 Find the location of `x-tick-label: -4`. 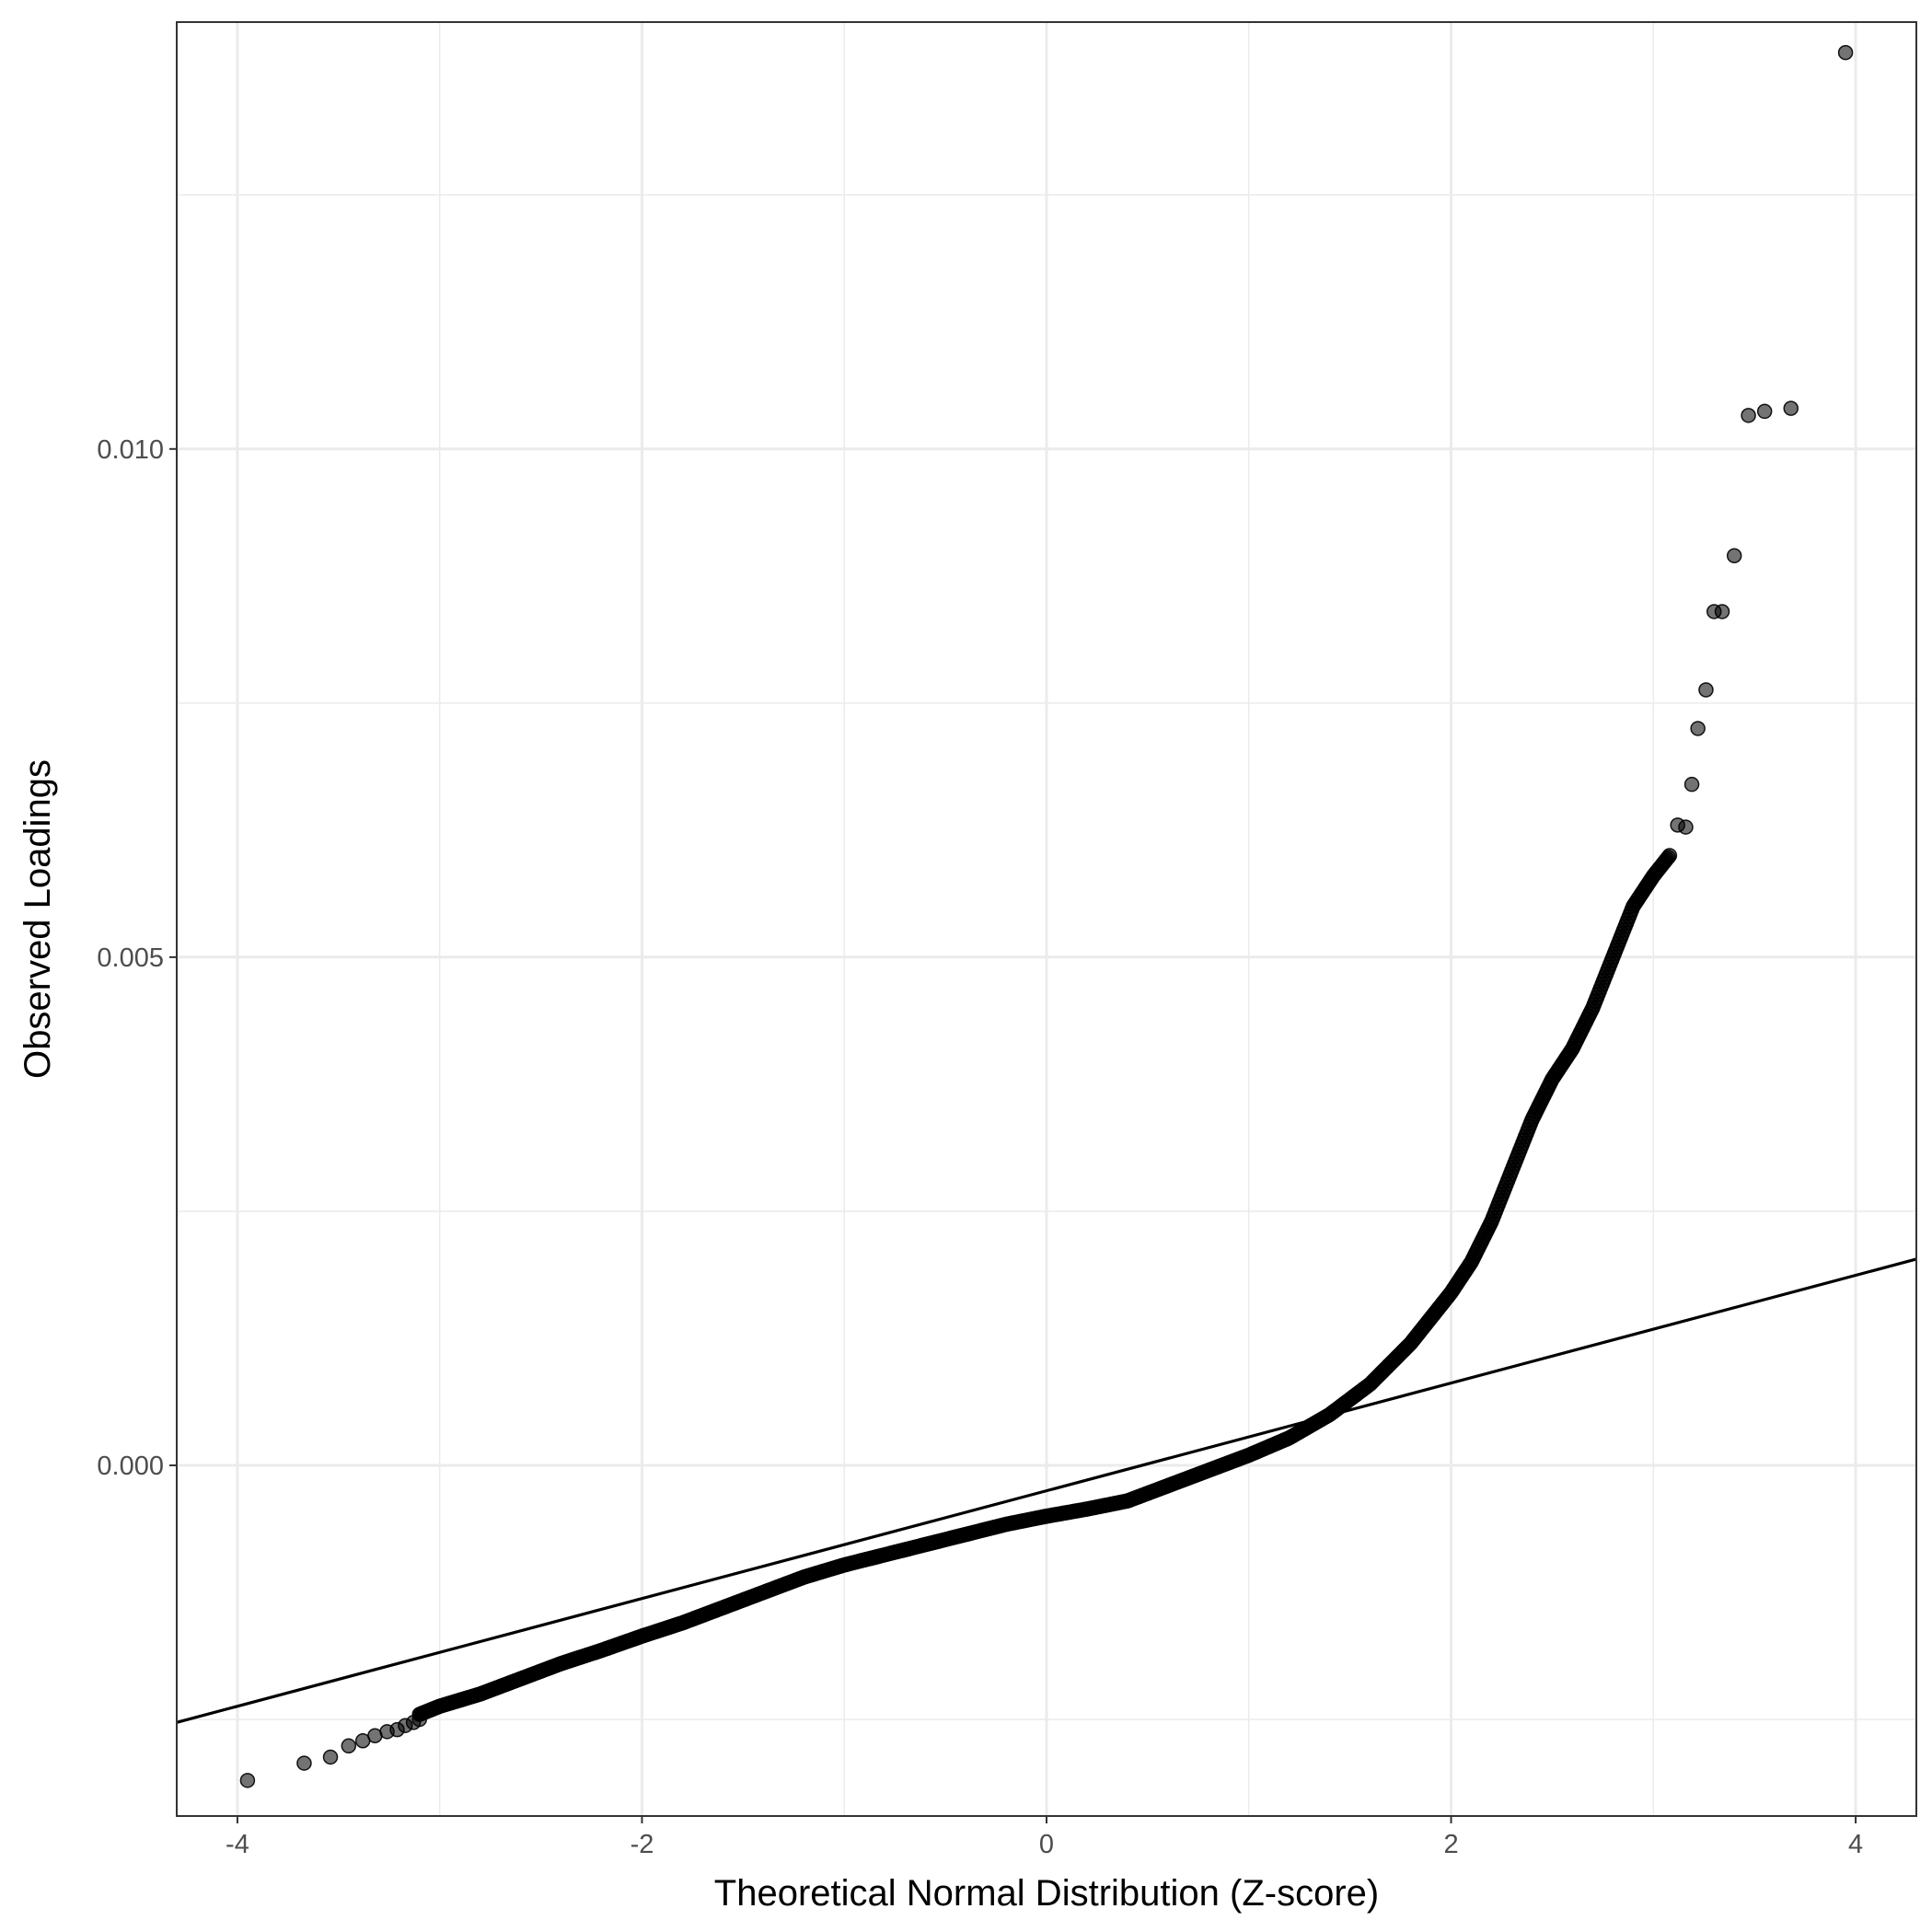

x-tick-label: -4 is located at coordinates (238, 1845).